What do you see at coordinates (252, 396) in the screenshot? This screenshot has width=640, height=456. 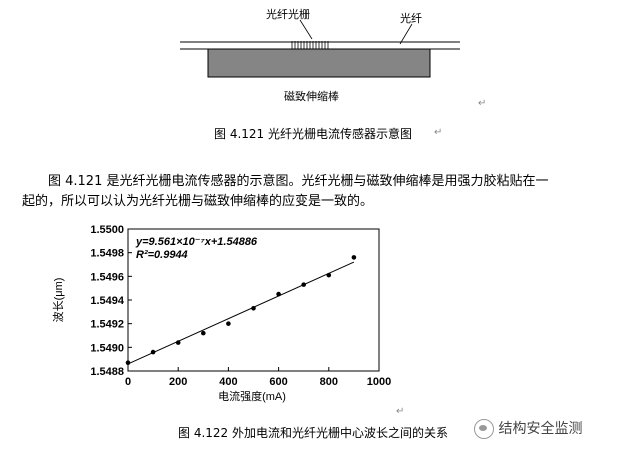 I see `chart-x-axis-label: 电流强度(mA)` at bounding box center [252, 396].